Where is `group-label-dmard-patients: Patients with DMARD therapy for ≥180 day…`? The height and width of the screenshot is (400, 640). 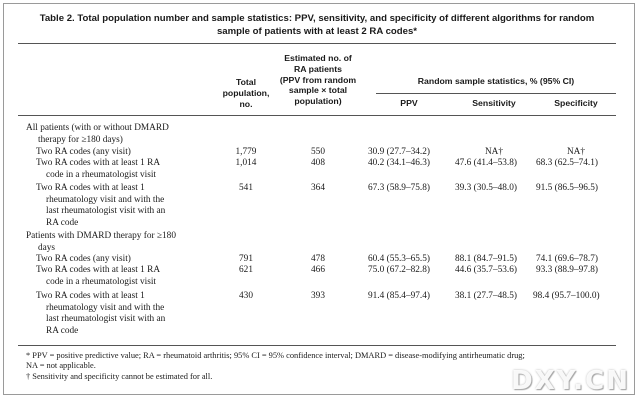
group-label-dmard-patients: Patients with DMARD therapy for ≥180 day… is located at coordinates (101, 242).